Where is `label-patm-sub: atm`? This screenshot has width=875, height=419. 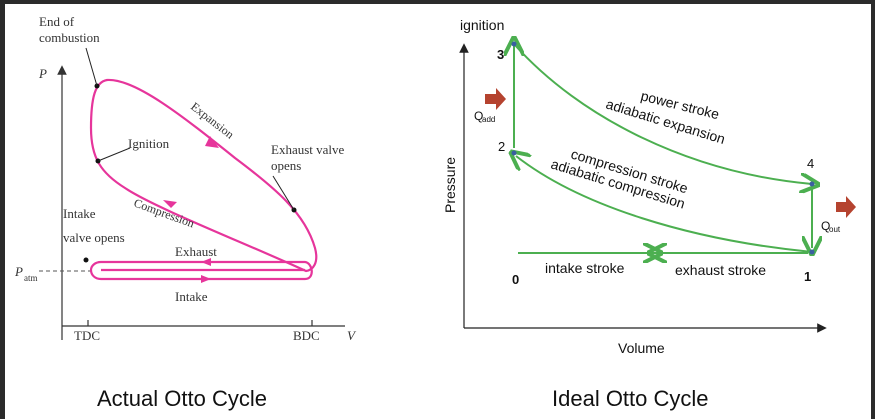
label-patm-sub: atm is located at coordinates (31, 278).